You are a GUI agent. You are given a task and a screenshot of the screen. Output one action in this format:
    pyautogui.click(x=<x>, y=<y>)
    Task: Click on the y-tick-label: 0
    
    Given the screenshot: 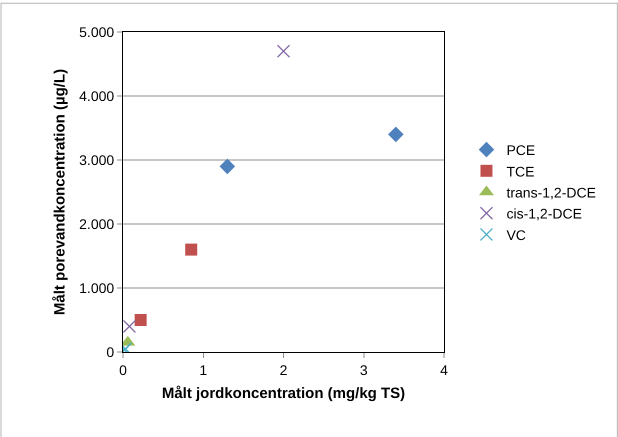 What is the action you would take?
    pyautogui.click(x=110, y=352)
    